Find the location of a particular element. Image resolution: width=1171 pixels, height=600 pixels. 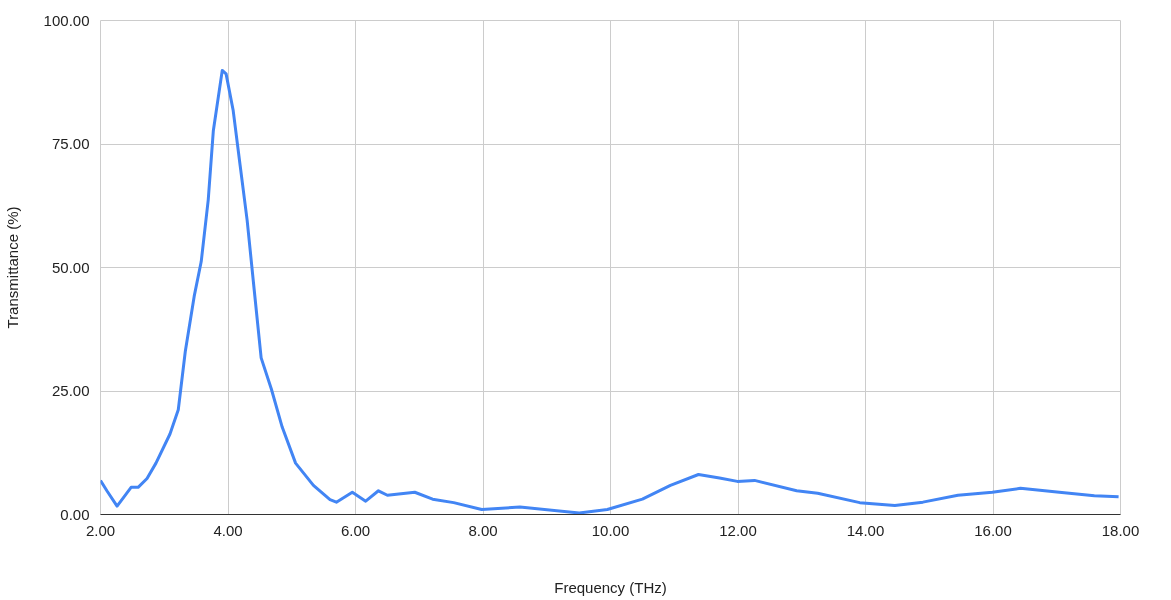

x-tick-label: 12.00 is located at coordinates (738, 530).